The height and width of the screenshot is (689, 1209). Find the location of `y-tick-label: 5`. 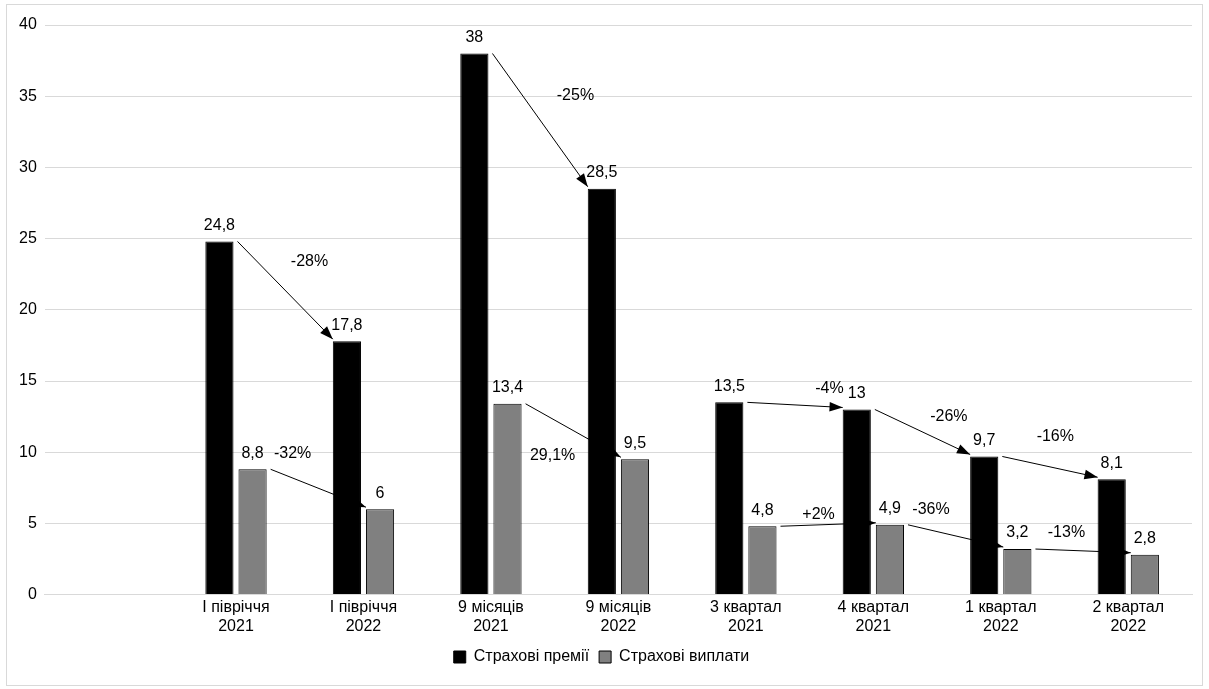

y-tick-label: 5 is located at coordinates (32, 522).